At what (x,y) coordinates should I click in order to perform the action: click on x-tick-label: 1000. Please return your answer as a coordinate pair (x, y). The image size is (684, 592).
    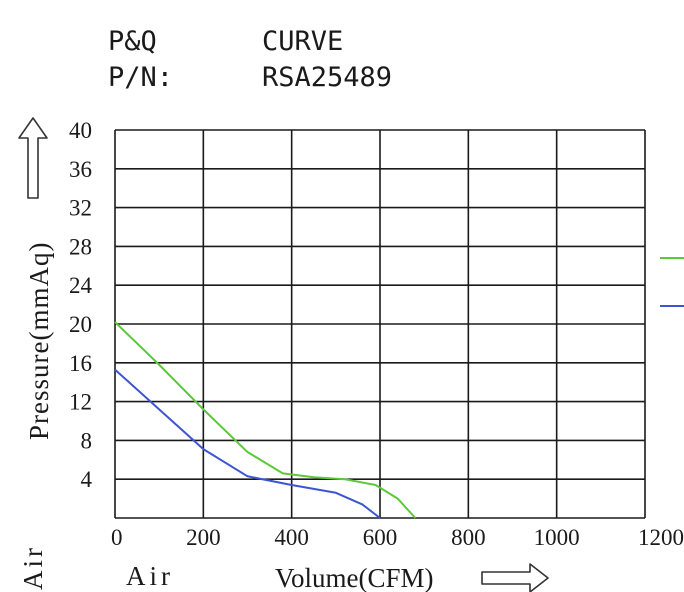
    Looking at the image, I should click on (557, 537).